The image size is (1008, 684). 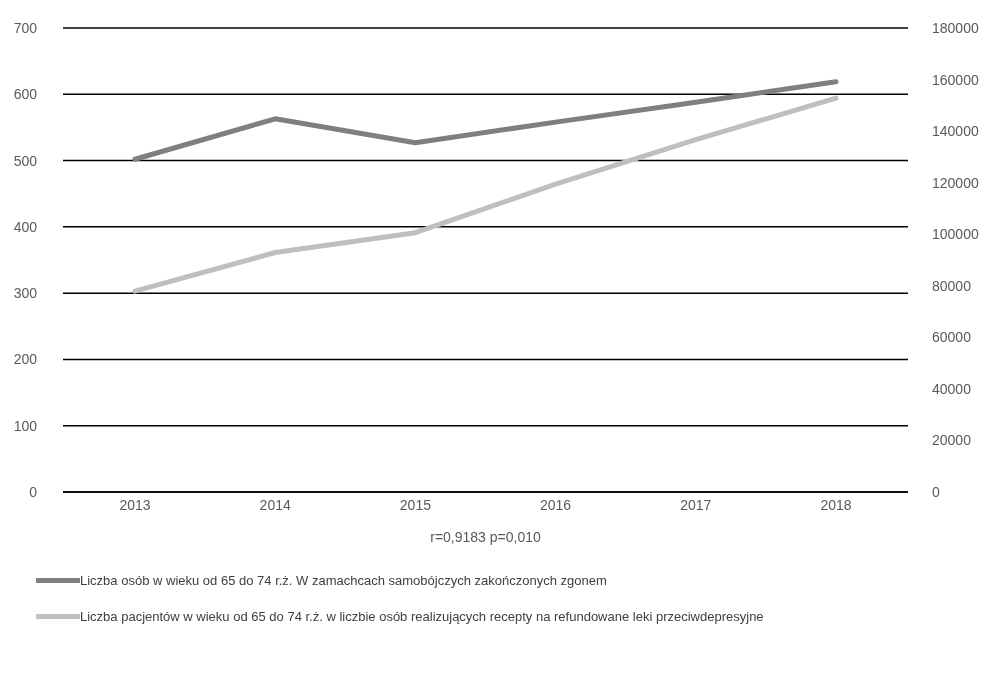 What do you see at coordinates (936, 491) in the screenshot?
I see `y2-tick-label: 0` at bounding box center [936, 491].